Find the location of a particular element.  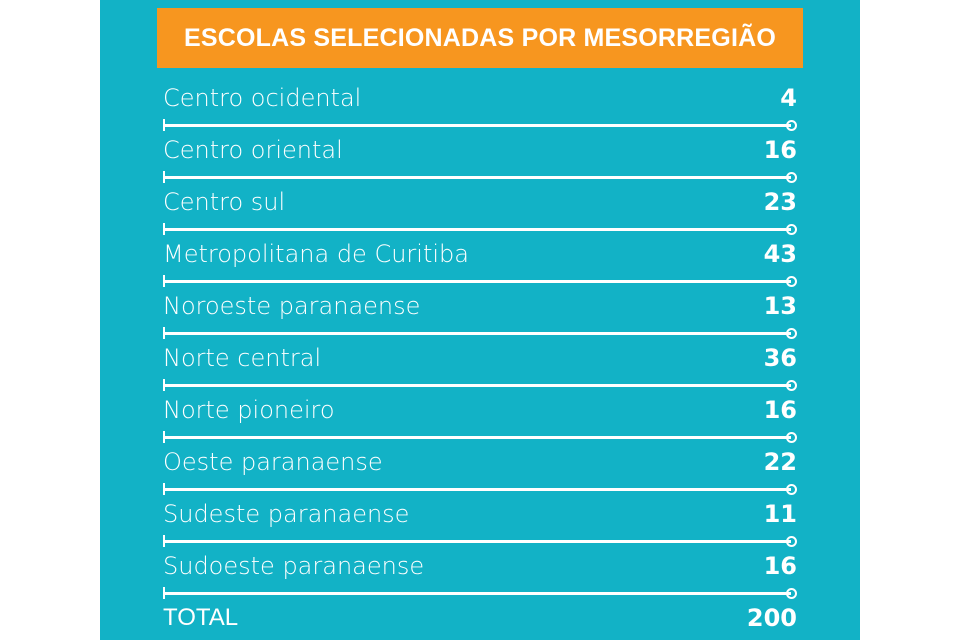

region-label: Sudoeste paranaense is located at coordinates (294, 566).